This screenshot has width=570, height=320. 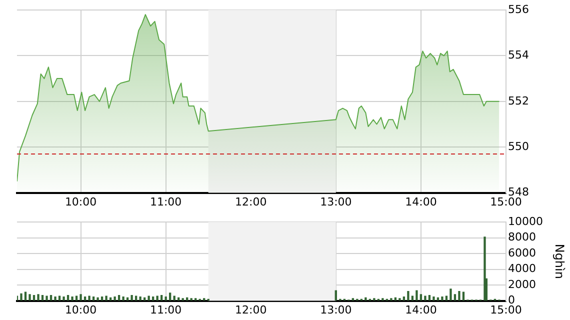 What do you see at coordinates (518, 146) in the screenshot?
I see `y-tick-label: 550` at bounding box center [518, 146].